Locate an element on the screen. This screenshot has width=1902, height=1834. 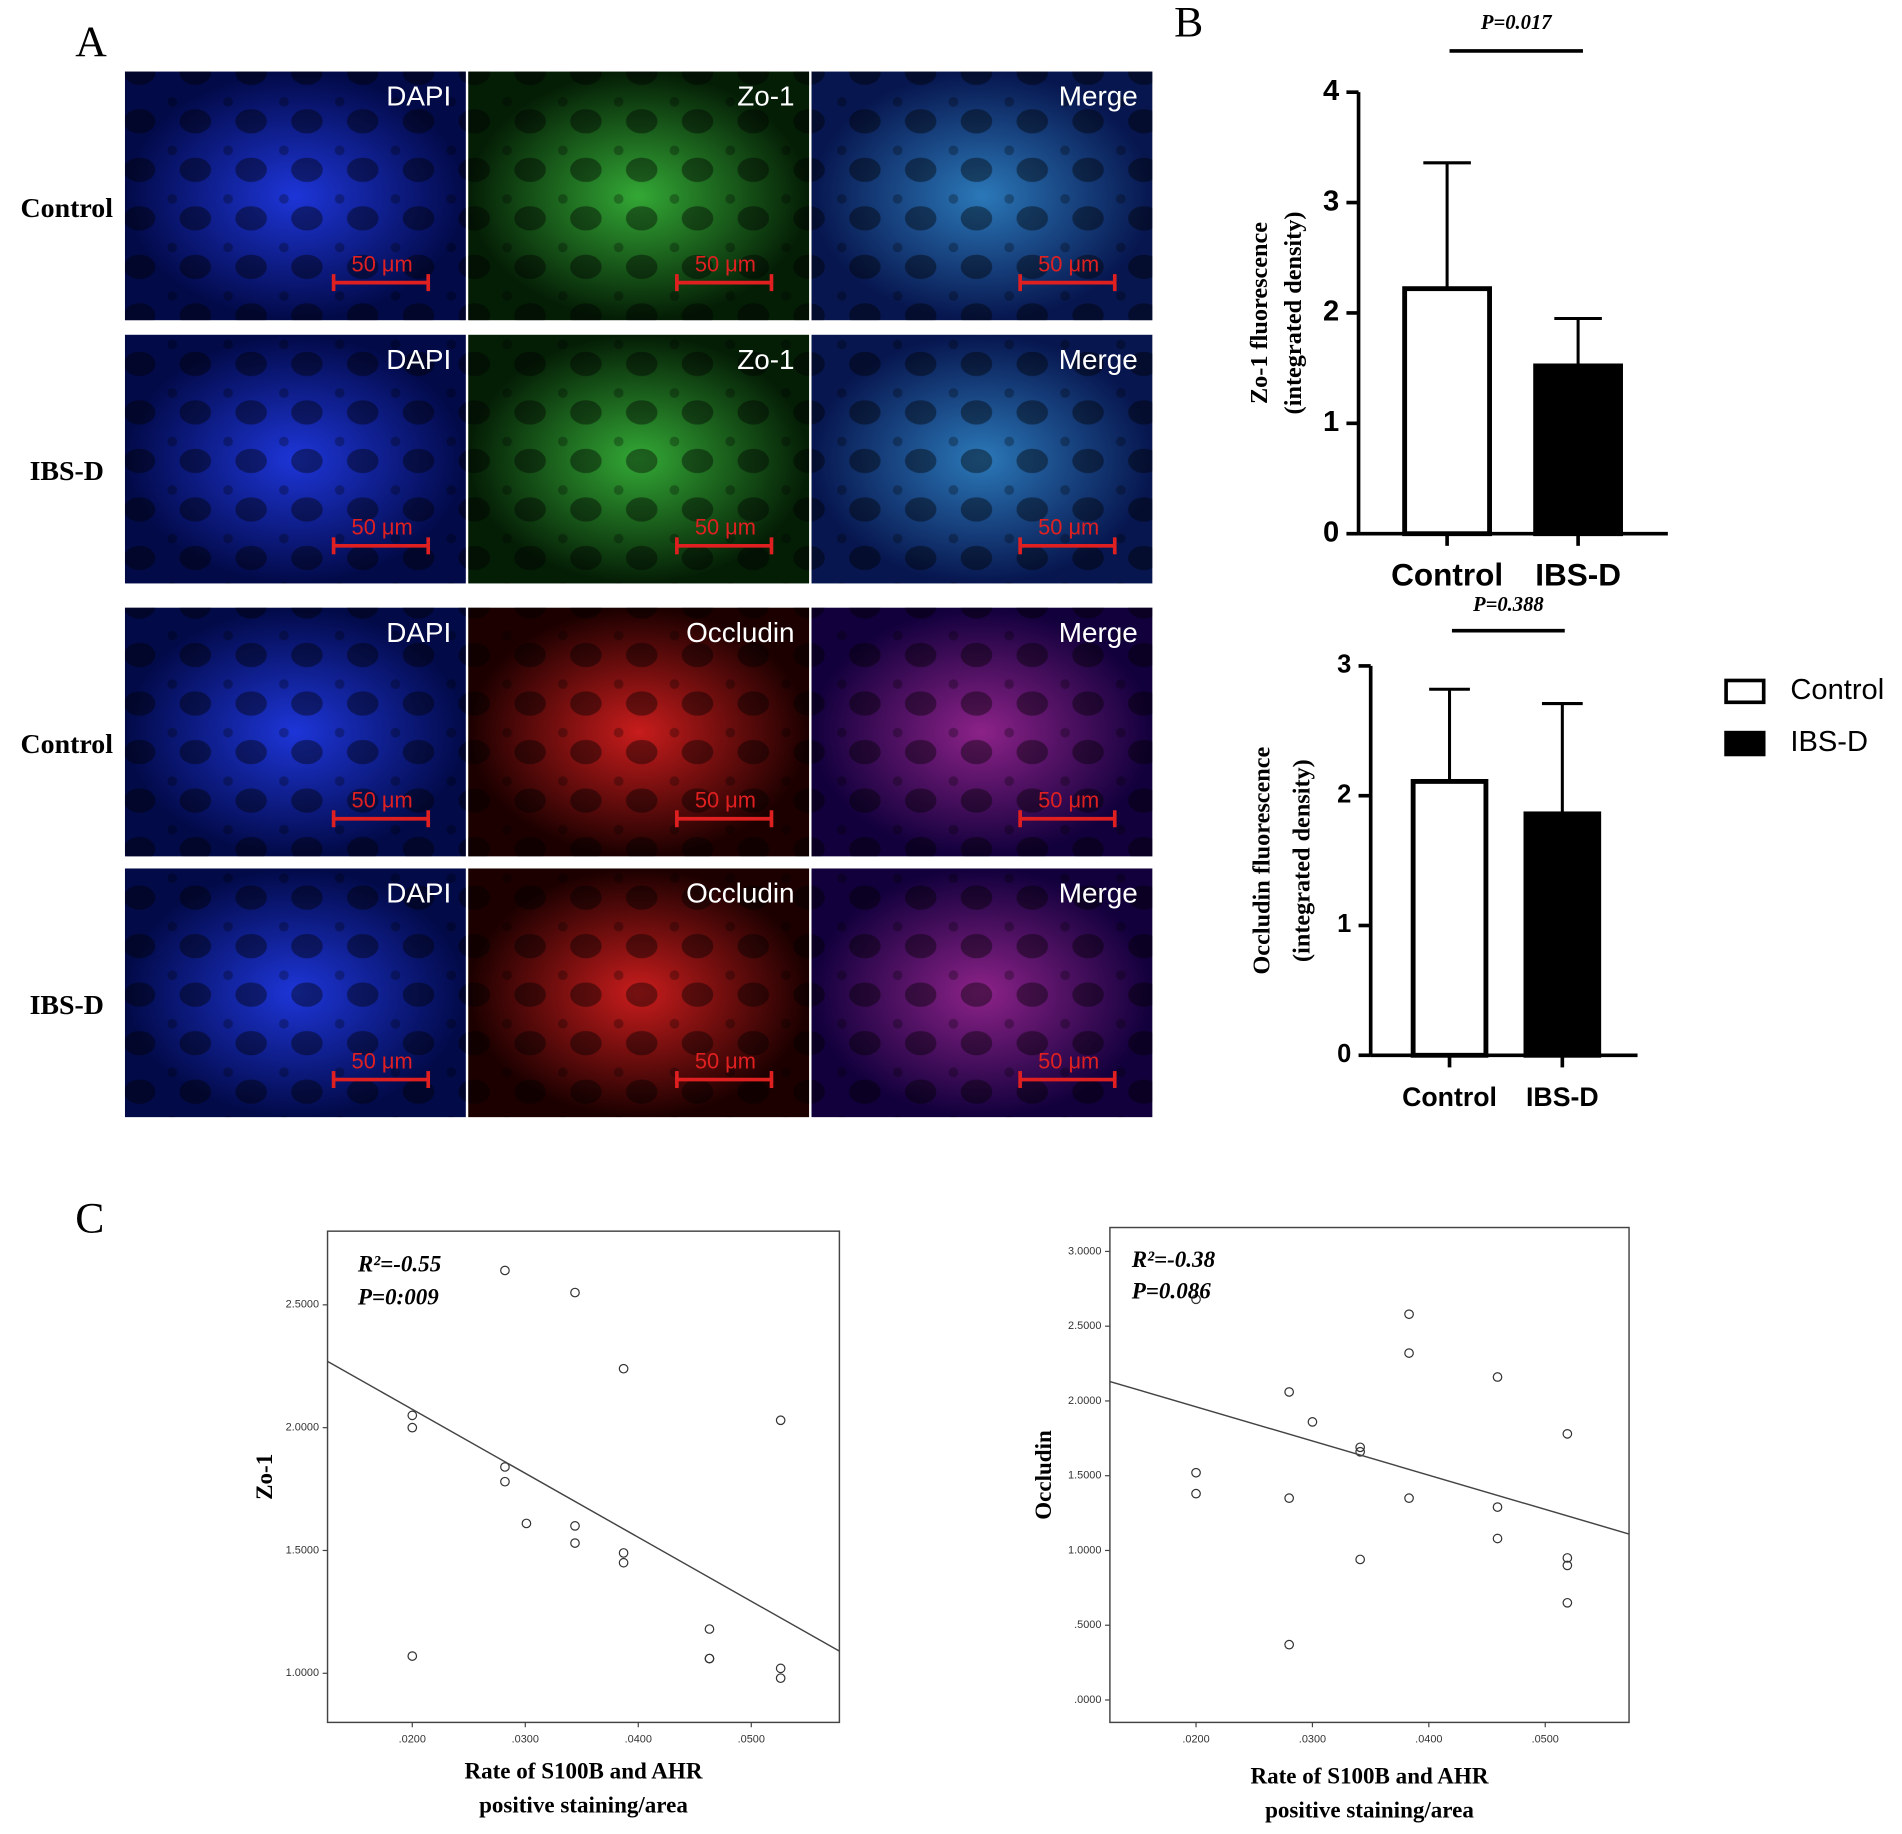
plot-frame is located at coordinates (583, 1477).